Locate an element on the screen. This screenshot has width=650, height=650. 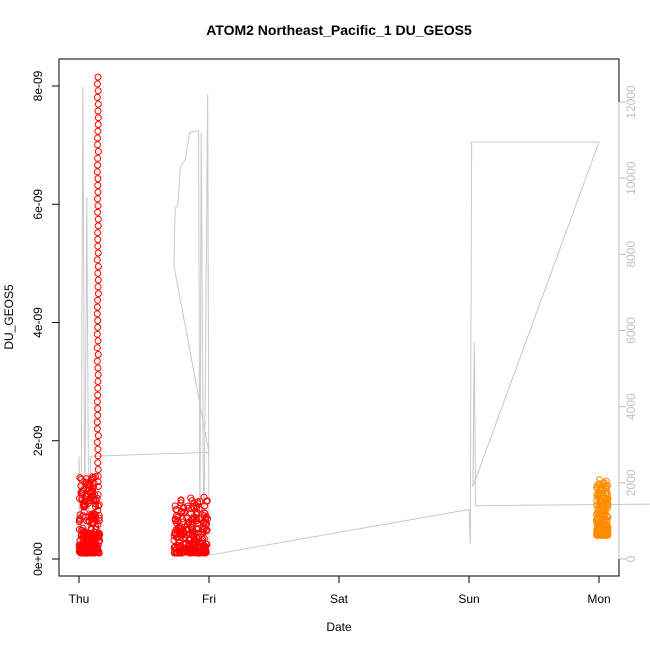
y-axis-right: 0 2000 4000 6000 8000 10000 12000 is located at coordinates (628, 323).